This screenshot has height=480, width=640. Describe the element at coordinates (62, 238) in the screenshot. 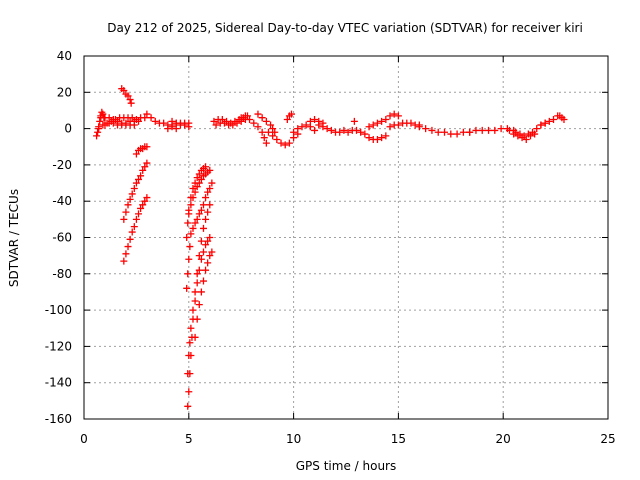

I see `y-tick-label: -60` at that location.